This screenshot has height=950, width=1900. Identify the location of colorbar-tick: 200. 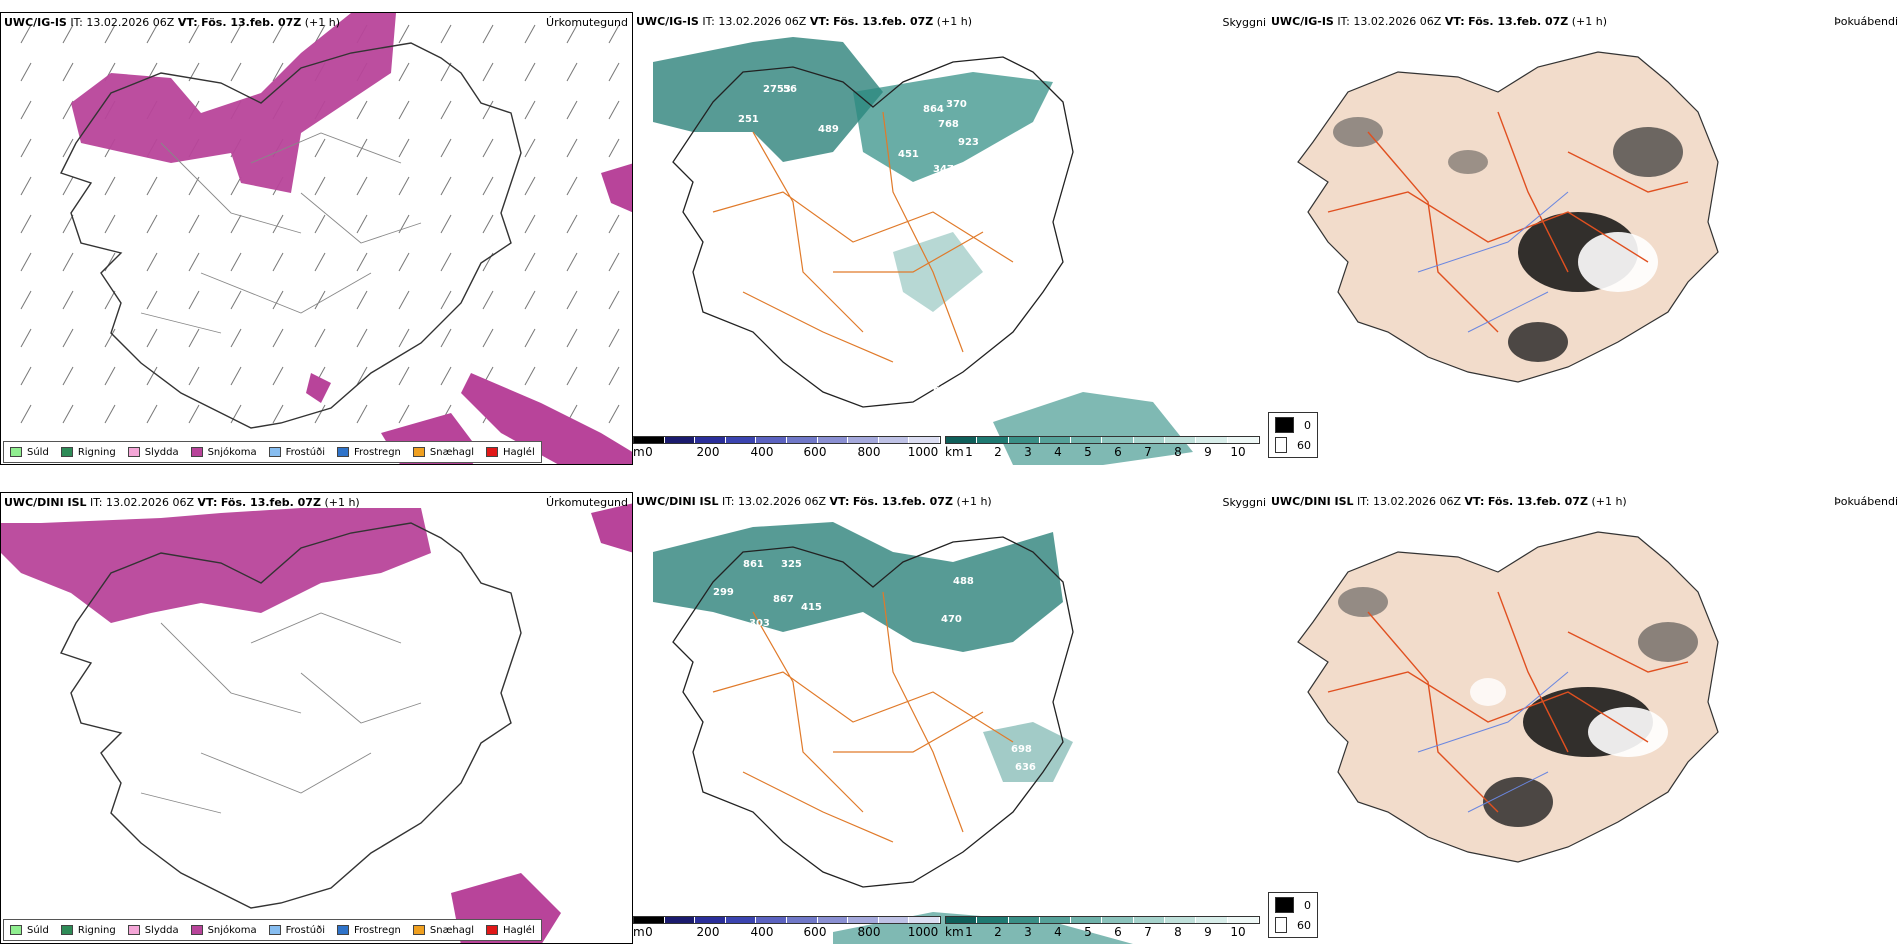
(708, 452).